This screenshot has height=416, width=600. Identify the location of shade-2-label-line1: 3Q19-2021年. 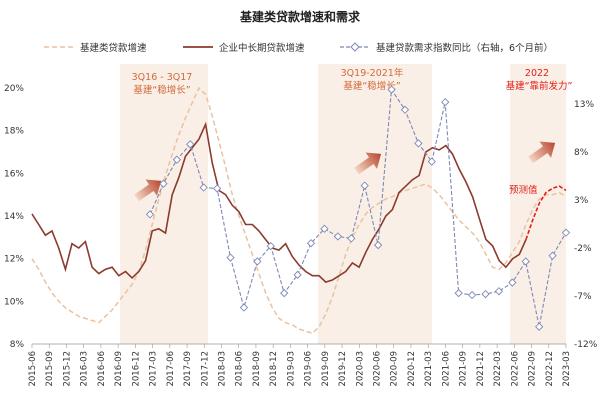
(372, 73).